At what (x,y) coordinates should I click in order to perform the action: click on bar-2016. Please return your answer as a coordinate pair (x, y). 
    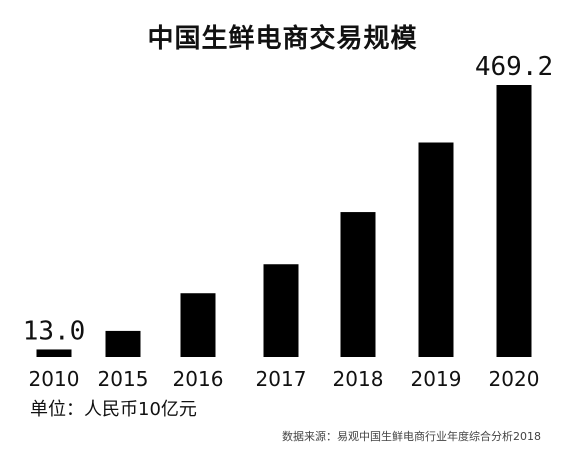
    Looking at the image, I should click on (198, 325).